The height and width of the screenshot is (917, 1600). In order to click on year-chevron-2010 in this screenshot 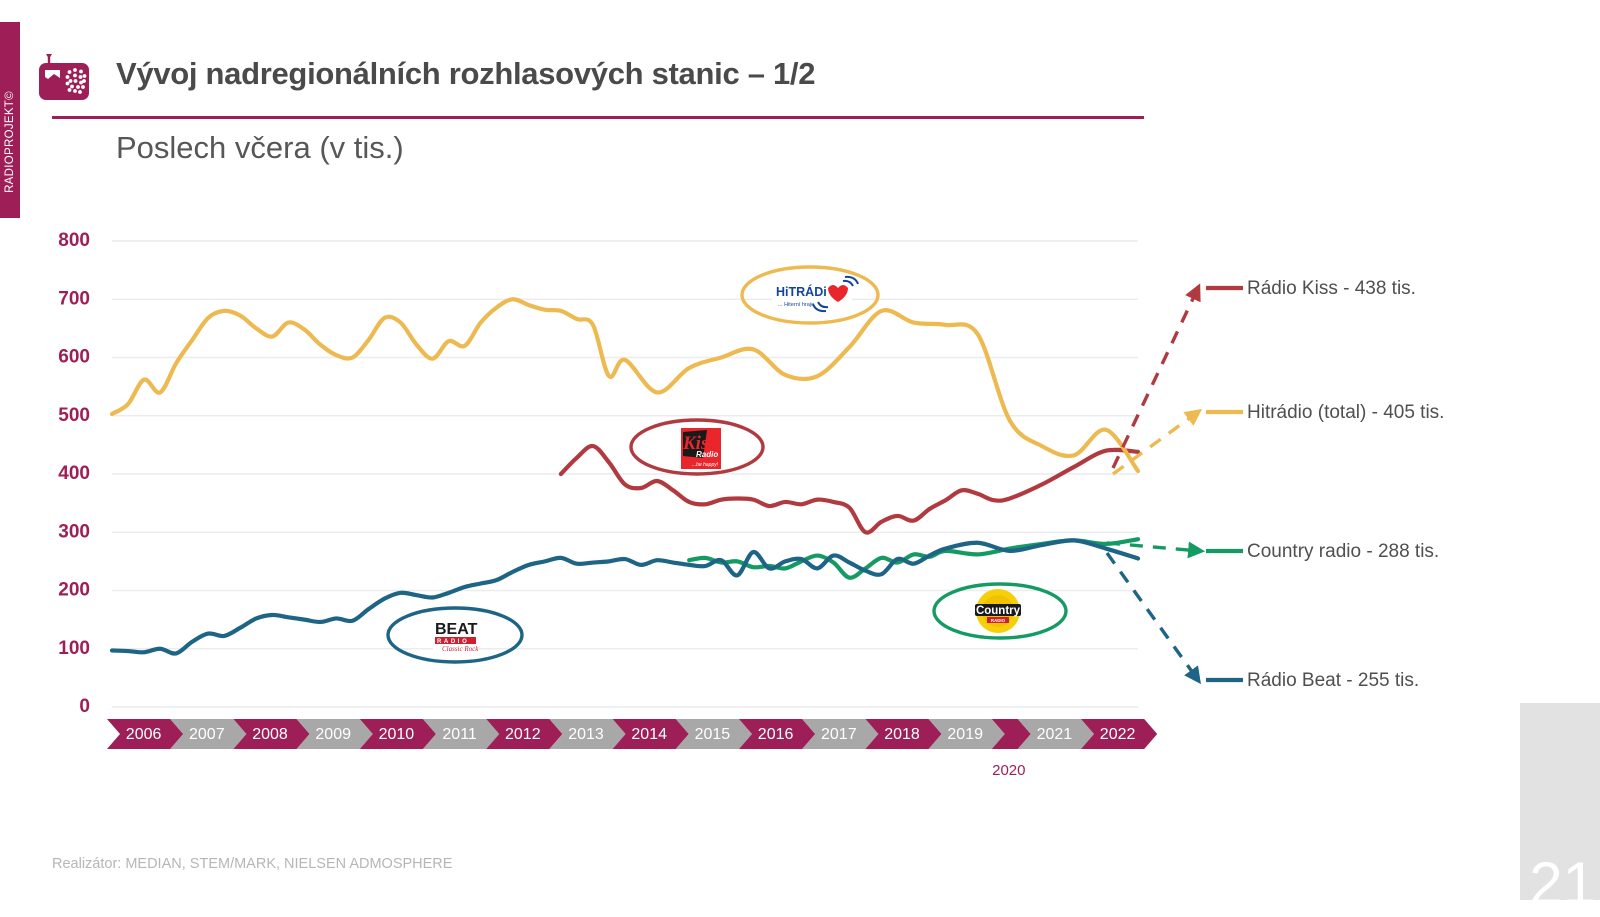, I will do `click(397, 734)`.